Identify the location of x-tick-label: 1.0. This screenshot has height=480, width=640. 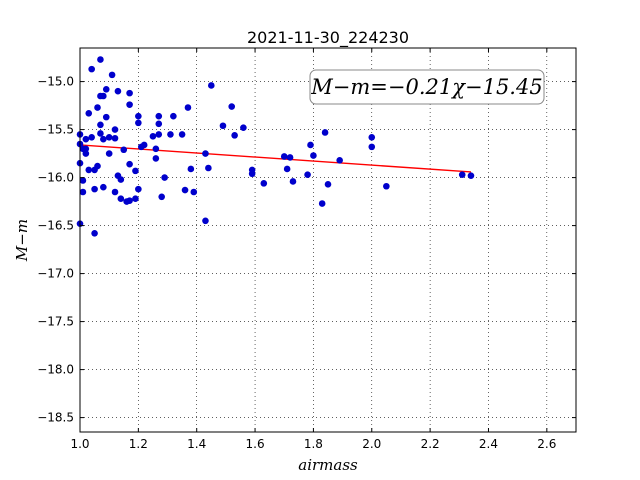
(79, 444).